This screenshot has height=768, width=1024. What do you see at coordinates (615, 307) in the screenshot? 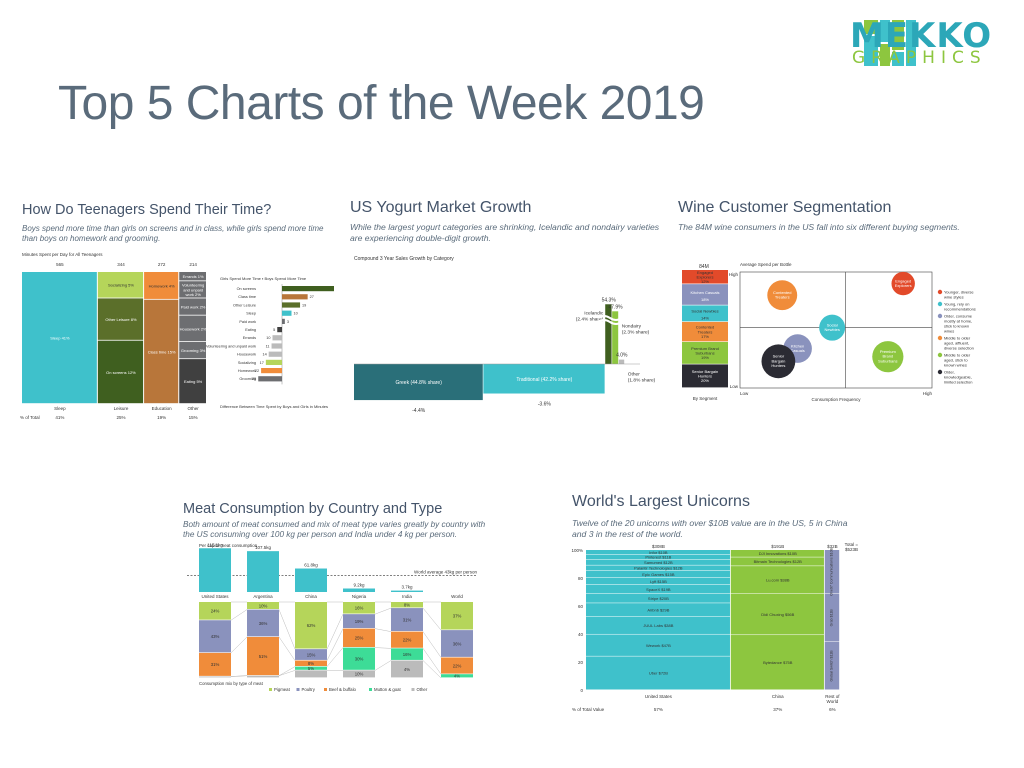
I see `bar-value-label: 47.9%` at bounding box center [615, 307].